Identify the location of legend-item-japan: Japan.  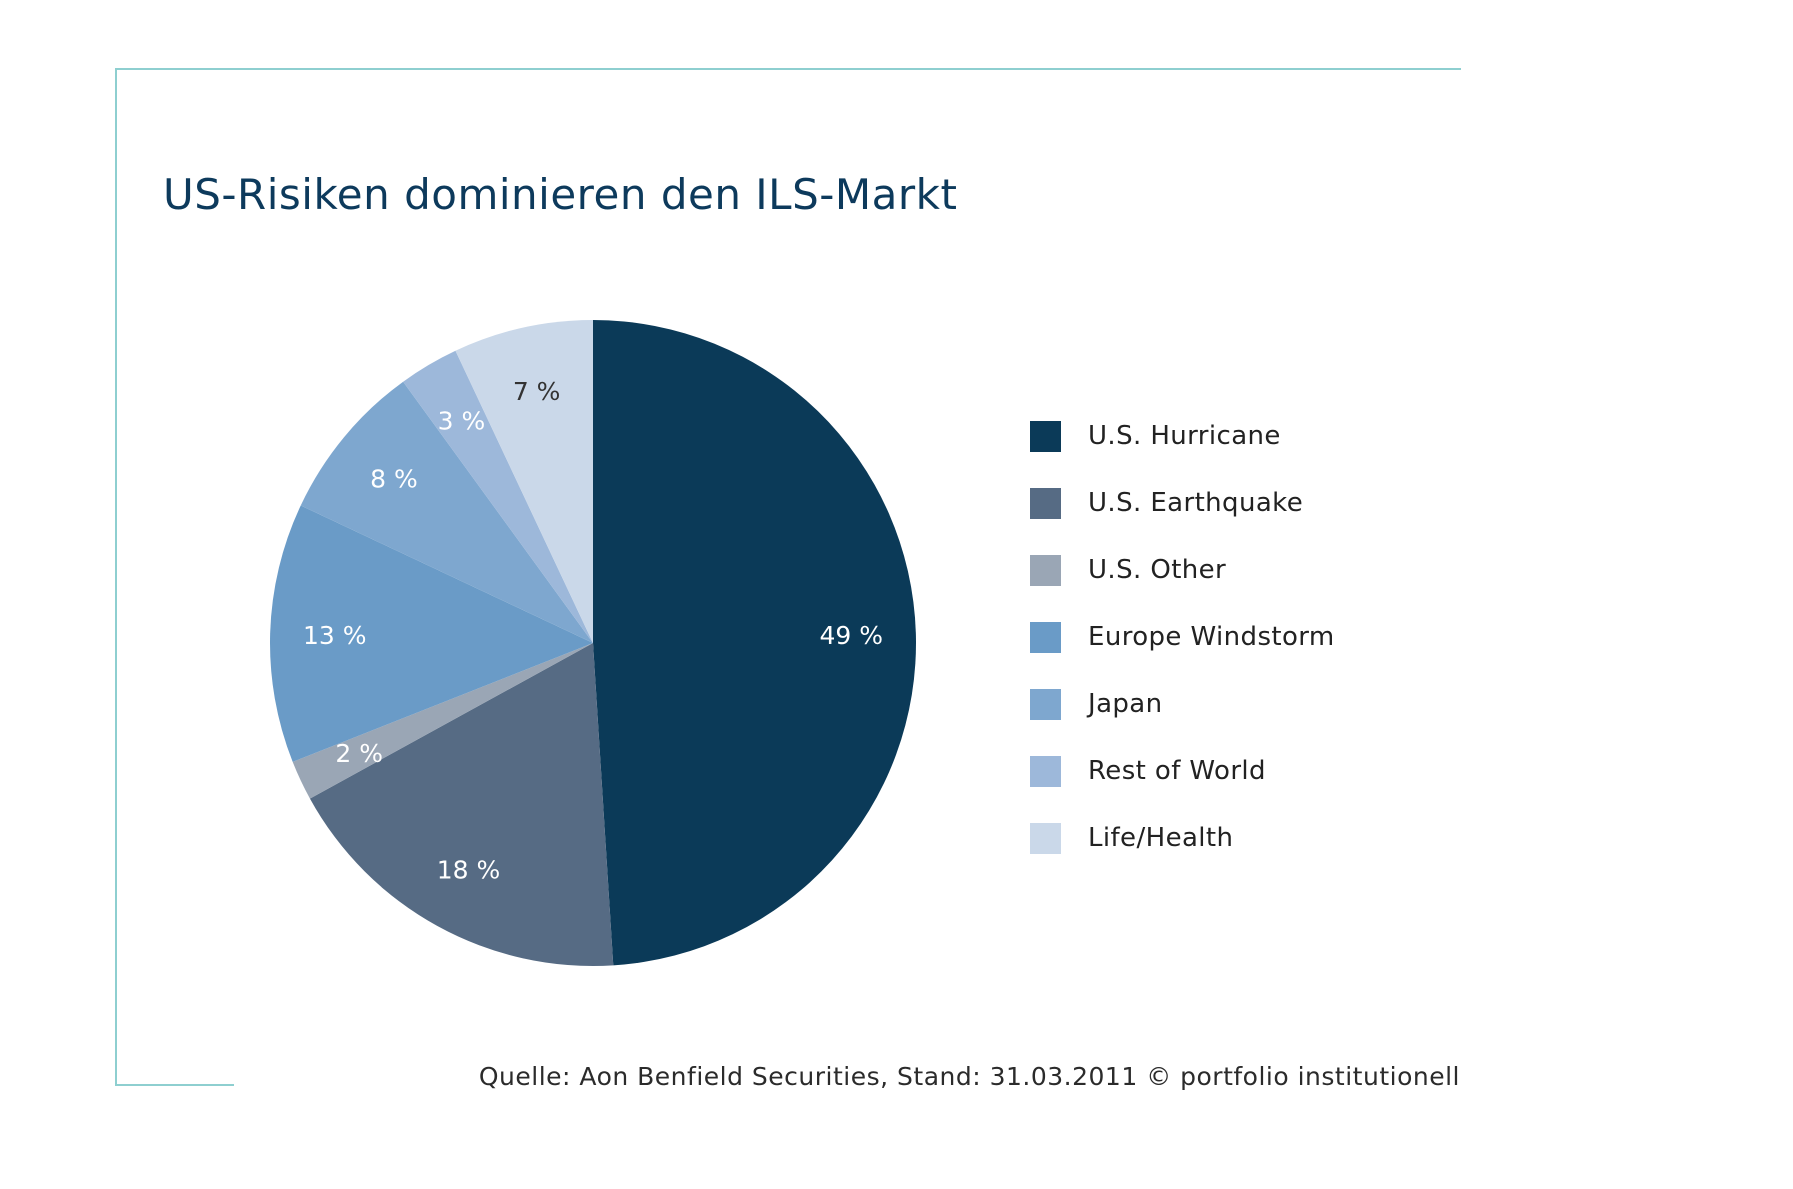
(1096, 704).